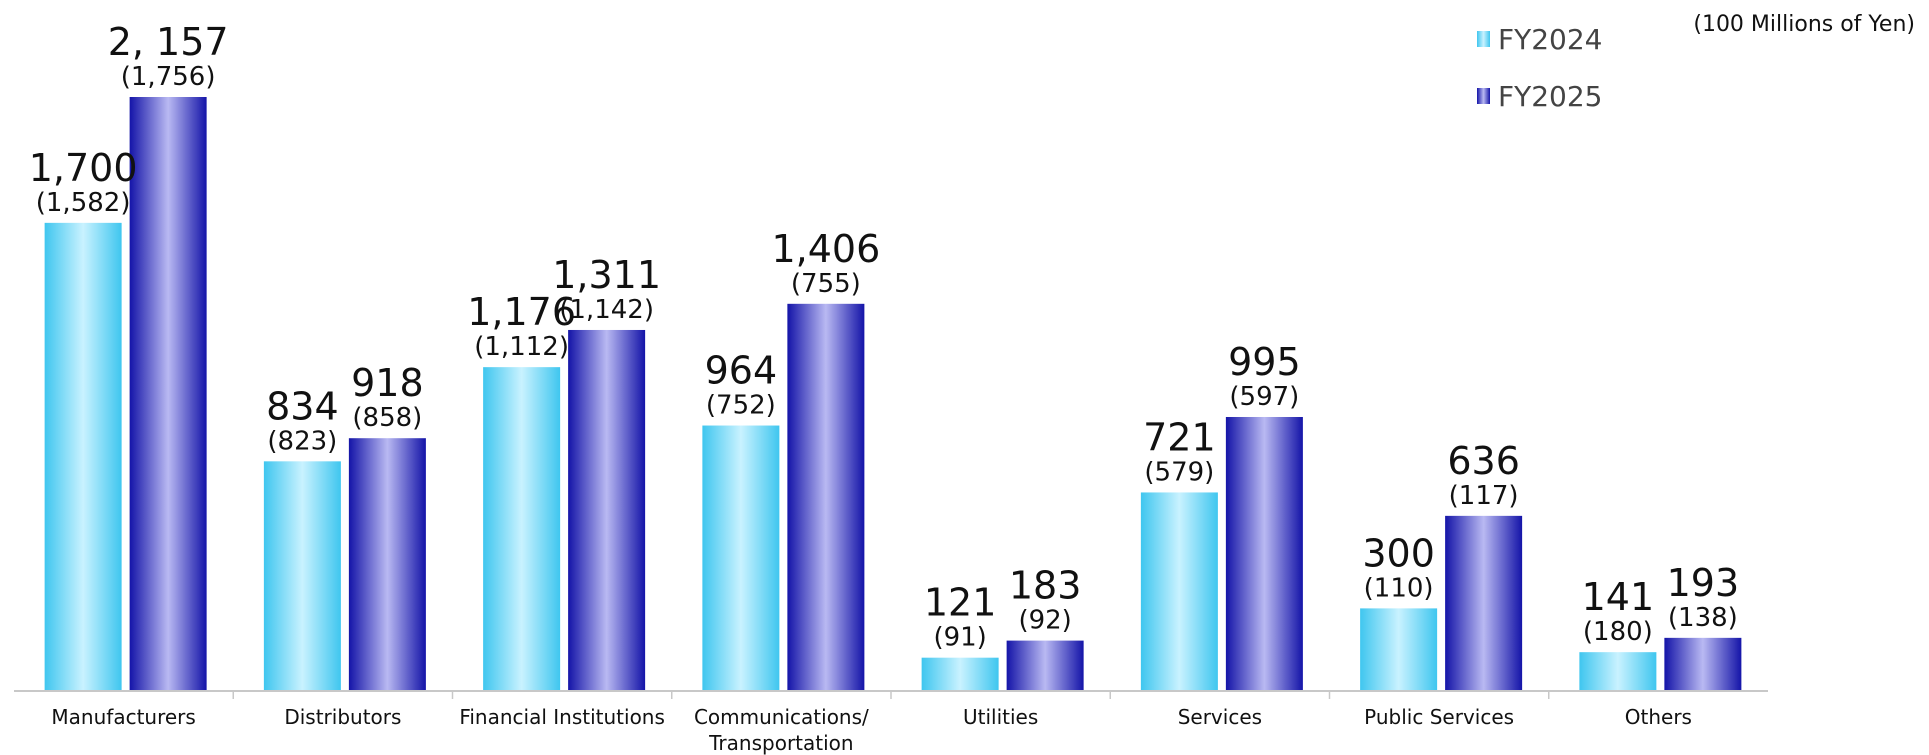 Image resolution: width=1929 pixels, height=755 pixels. What do you see at coordinates (959, 638) in the screenshot?
I see `data-sublabel: (91)` at bounding box center [959, 638].